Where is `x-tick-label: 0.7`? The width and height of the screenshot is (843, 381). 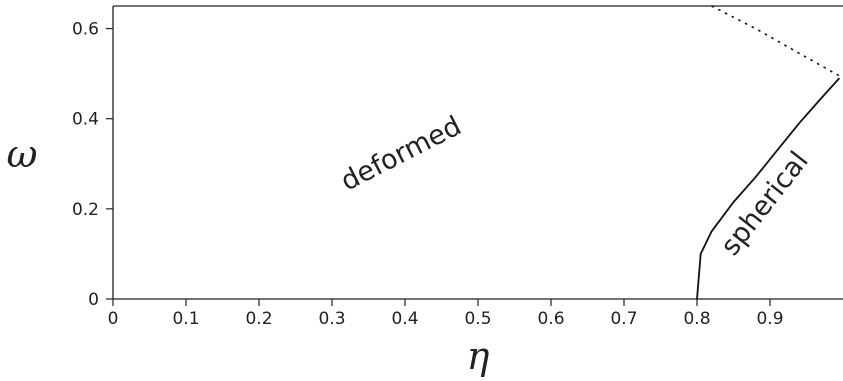
x-tick-label: 0.7 is located at coordinates (623, 319).